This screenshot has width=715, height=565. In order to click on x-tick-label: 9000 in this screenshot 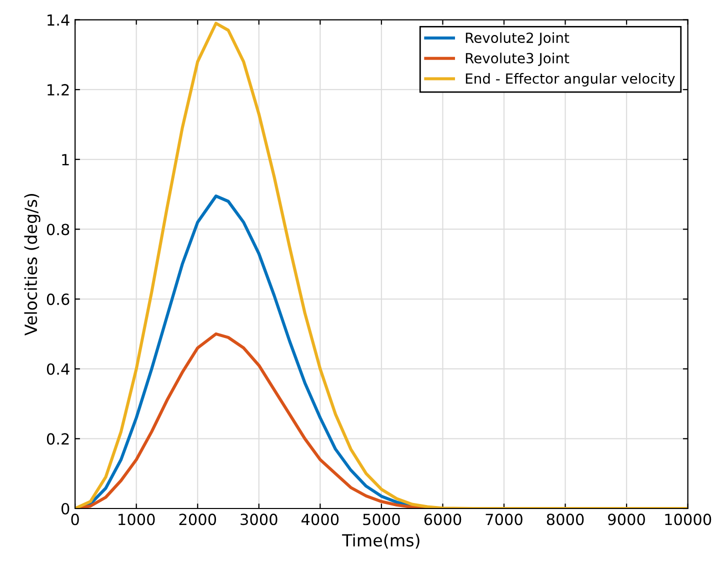, I will do `click(626, 520)`.